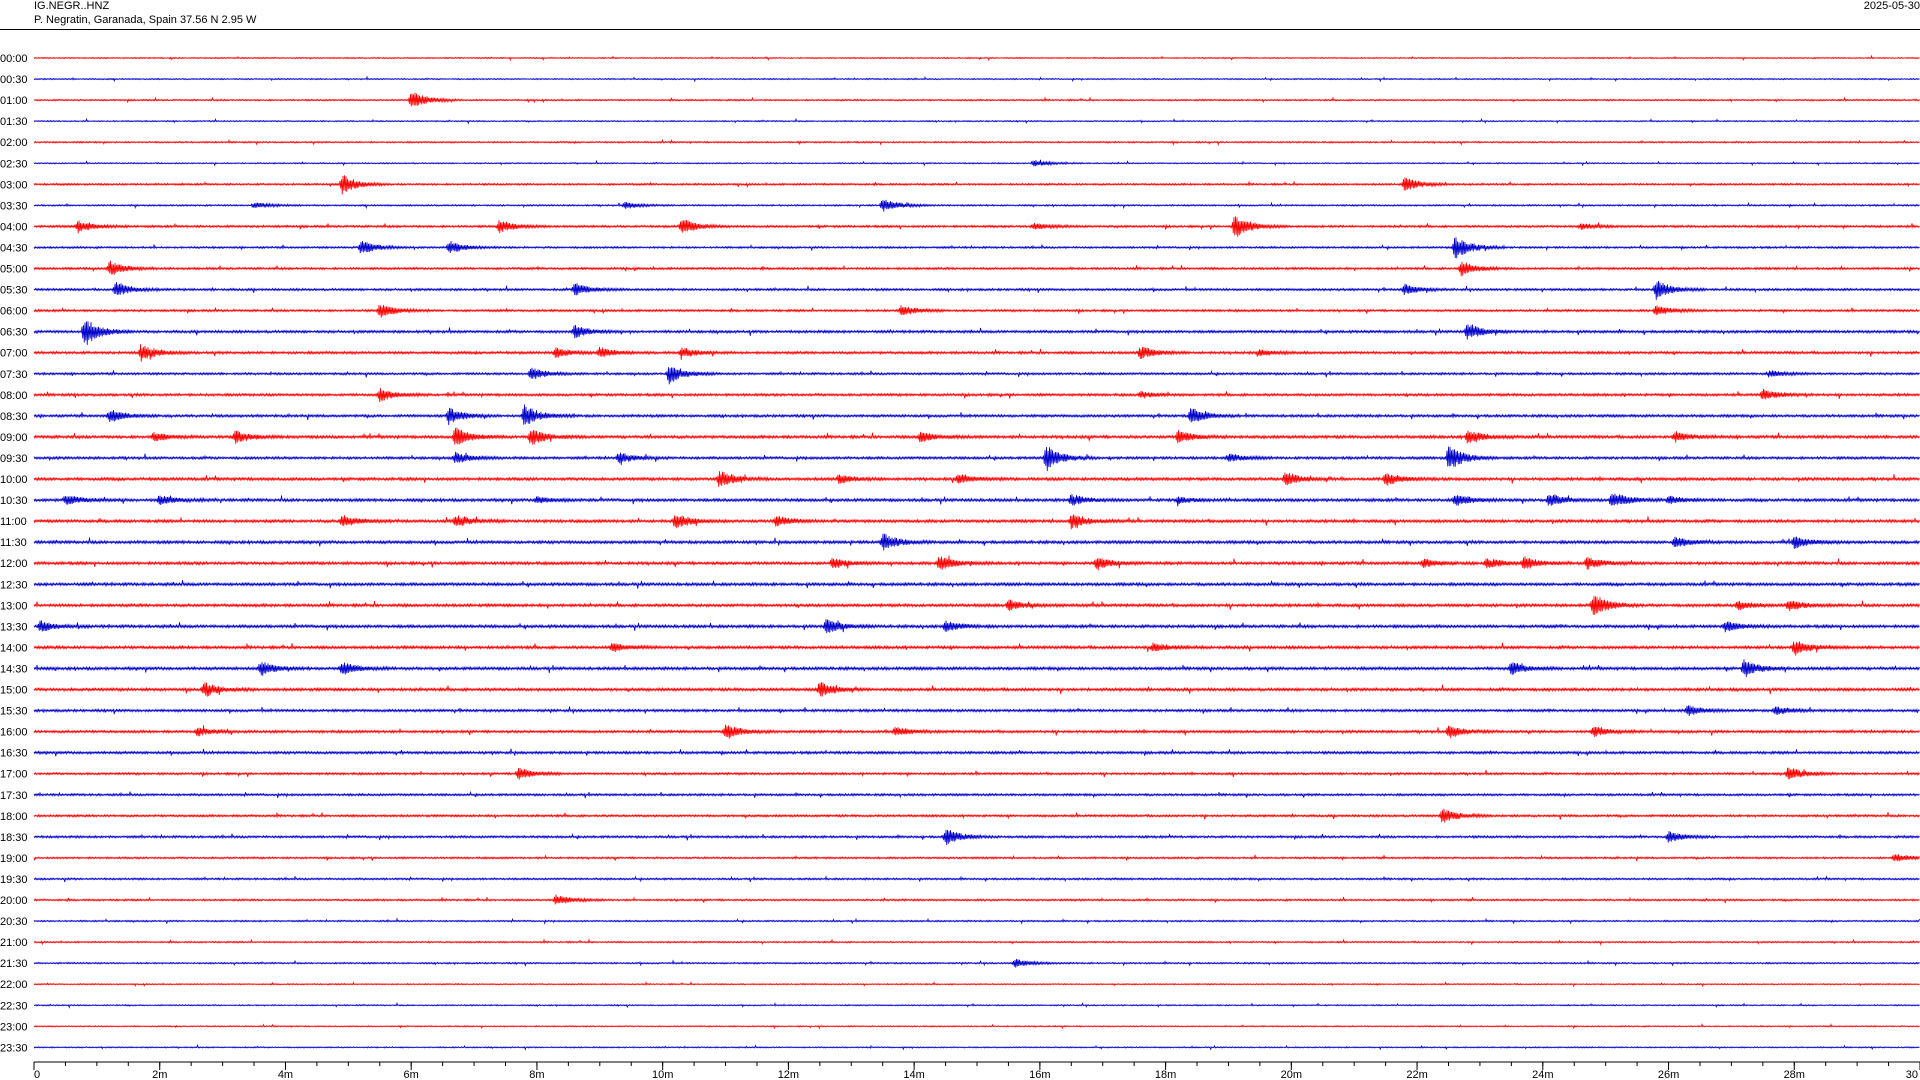  Describe the element at coordinates (13, 522) in the screenshot. I see `row-label-1100: 11:00` at that location.